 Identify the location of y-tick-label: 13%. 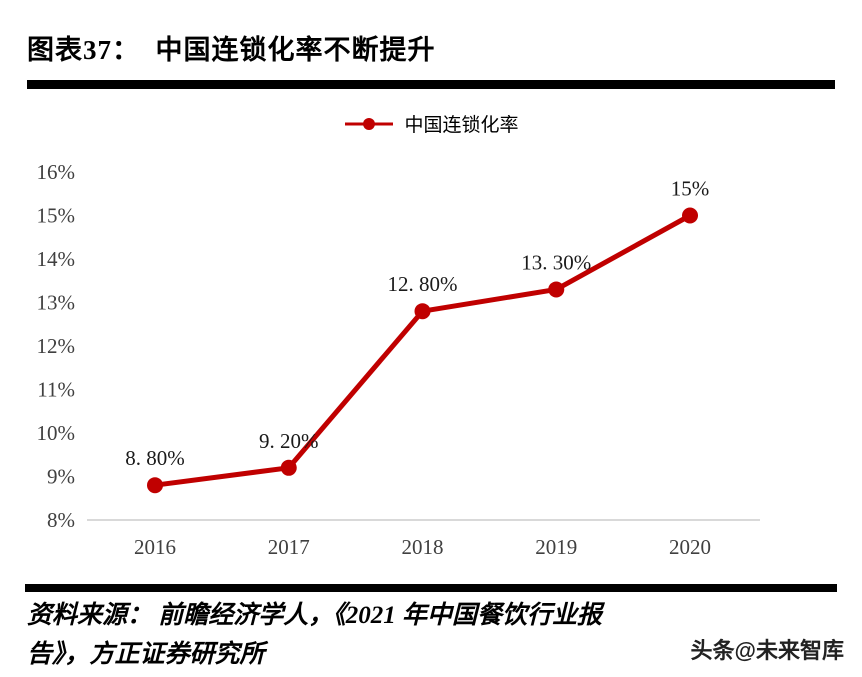
(56, 303).